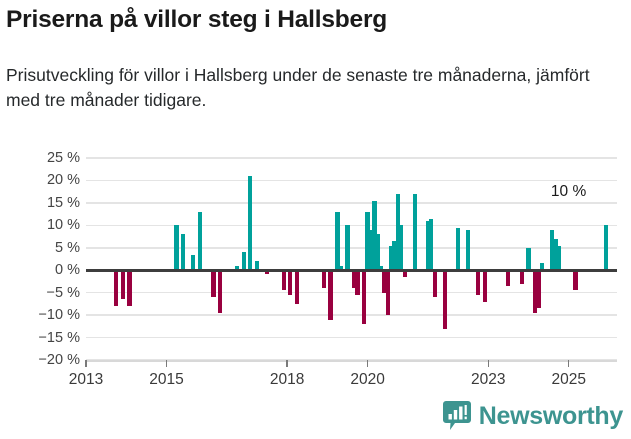  What do you see at coordinates (59, 360) in the screenshot?
I see `y-axis-tick-label: −20 %` at bounding box center [59, 360].